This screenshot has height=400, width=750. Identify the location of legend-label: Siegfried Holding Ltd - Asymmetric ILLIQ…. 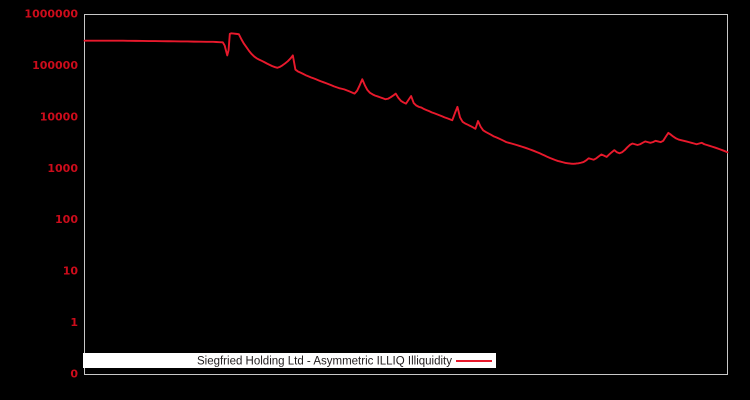
(324, 362).